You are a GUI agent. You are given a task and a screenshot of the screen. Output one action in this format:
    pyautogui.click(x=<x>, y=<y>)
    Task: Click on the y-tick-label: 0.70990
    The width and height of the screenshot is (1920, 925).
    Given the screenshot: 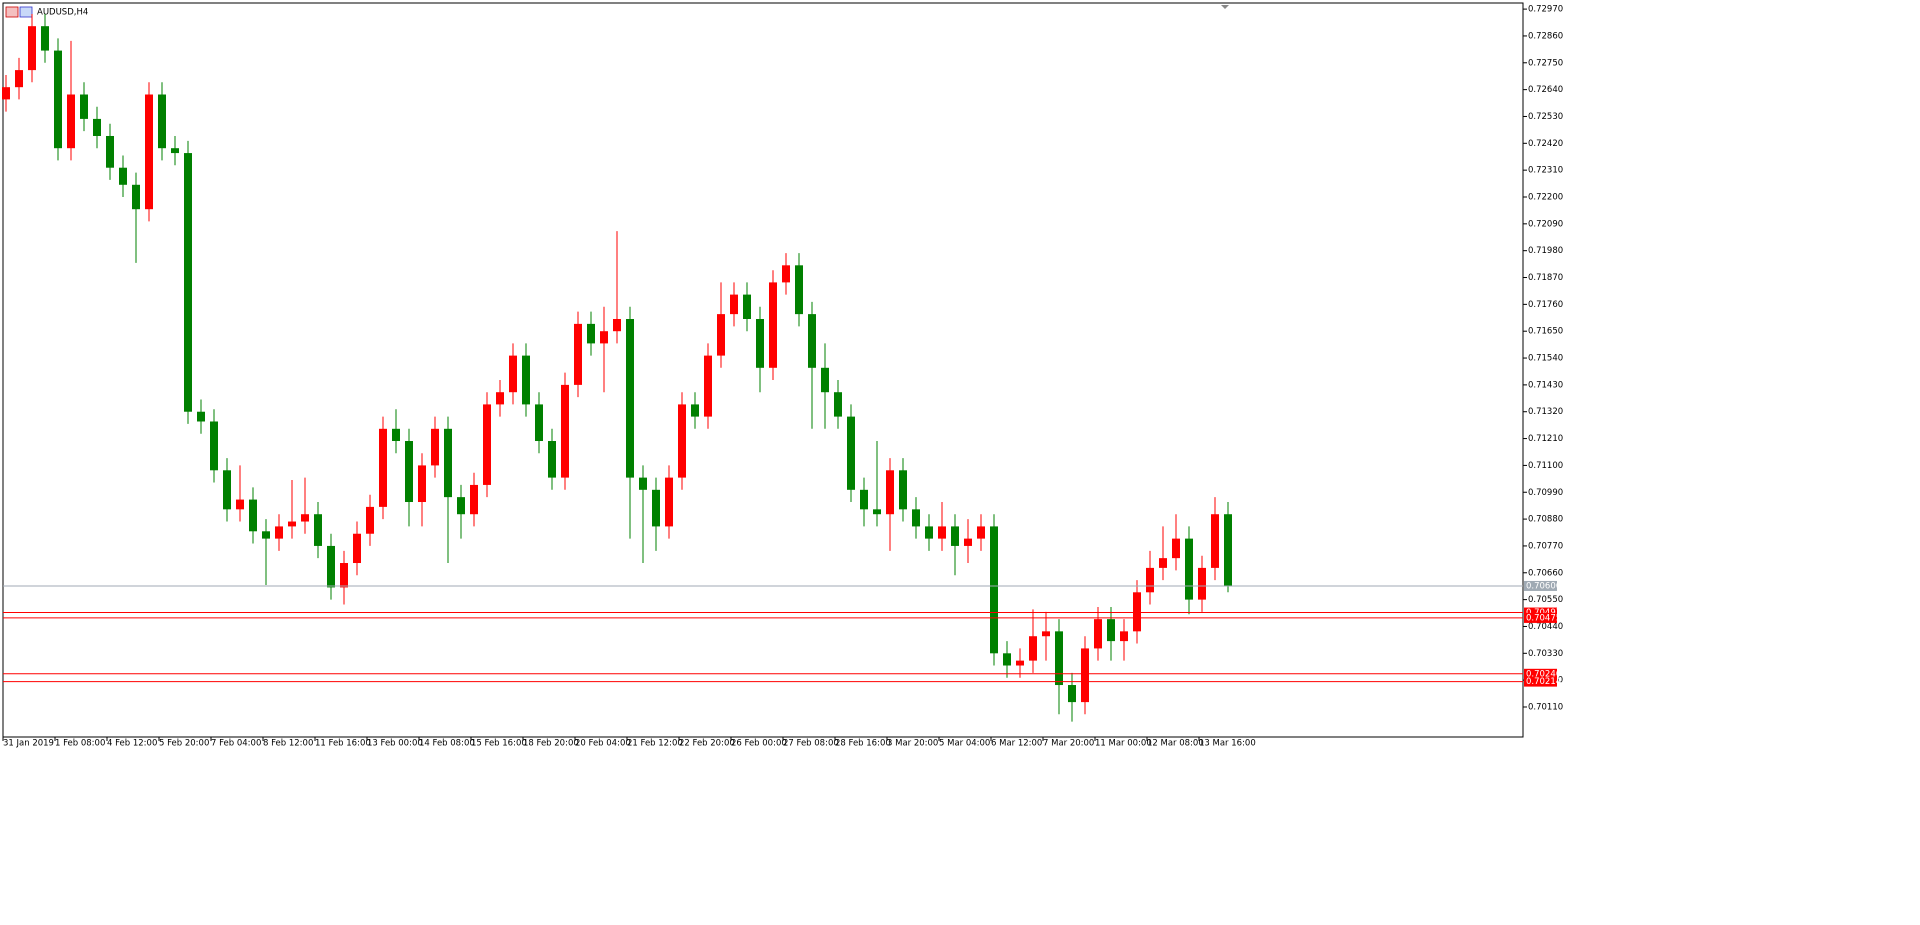 What is the action you would take?
    pyautogui.click(x=1545, y=493)
    